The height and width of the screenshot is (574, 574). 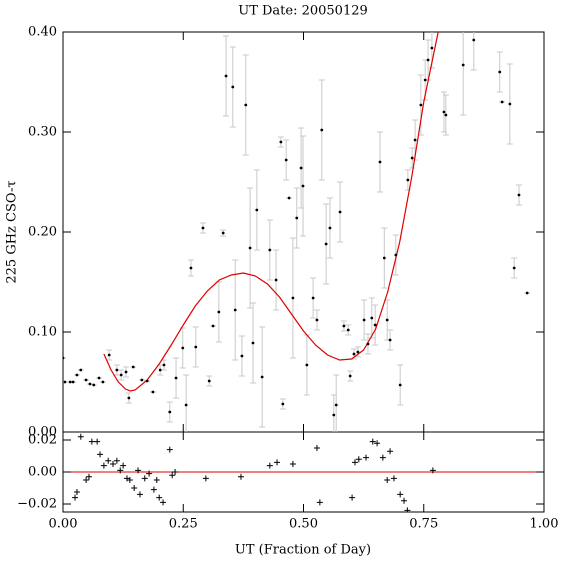 What do you see at coordinates (183, 524) in the screenshot?
I see `x-tick-label: 0.25` at bounding box center [183, 524].